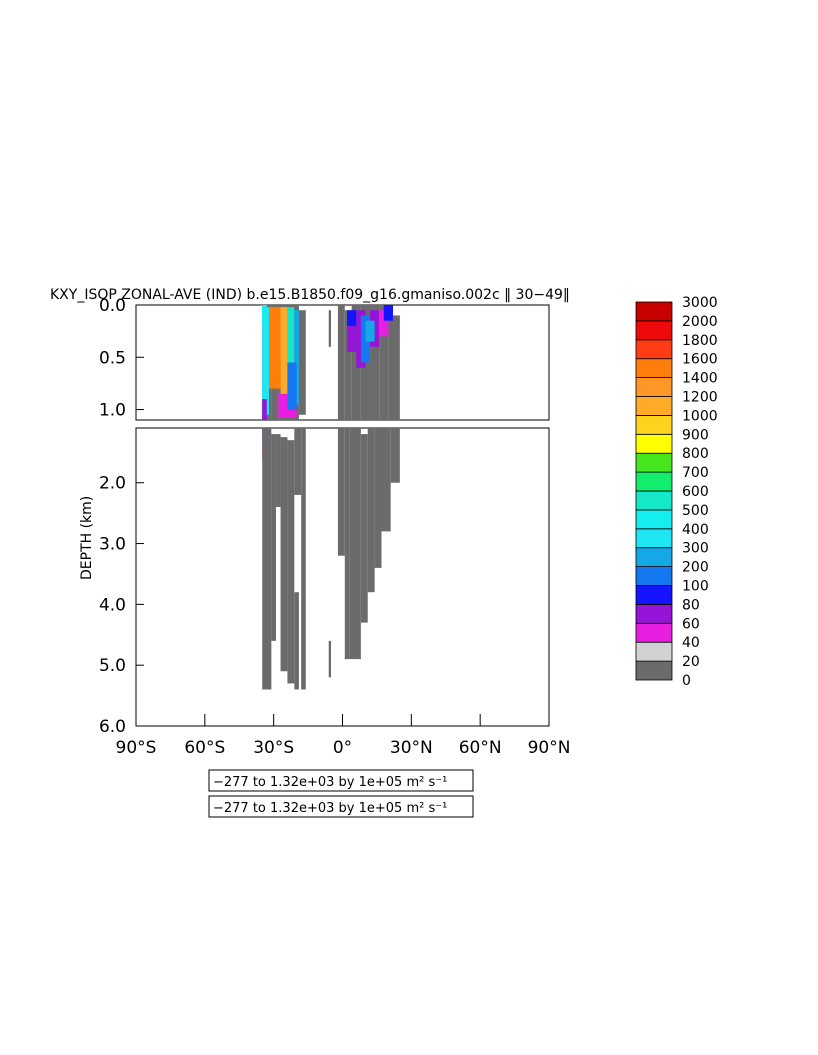  I want to click on lower-panel-fill, so click(331, 559).